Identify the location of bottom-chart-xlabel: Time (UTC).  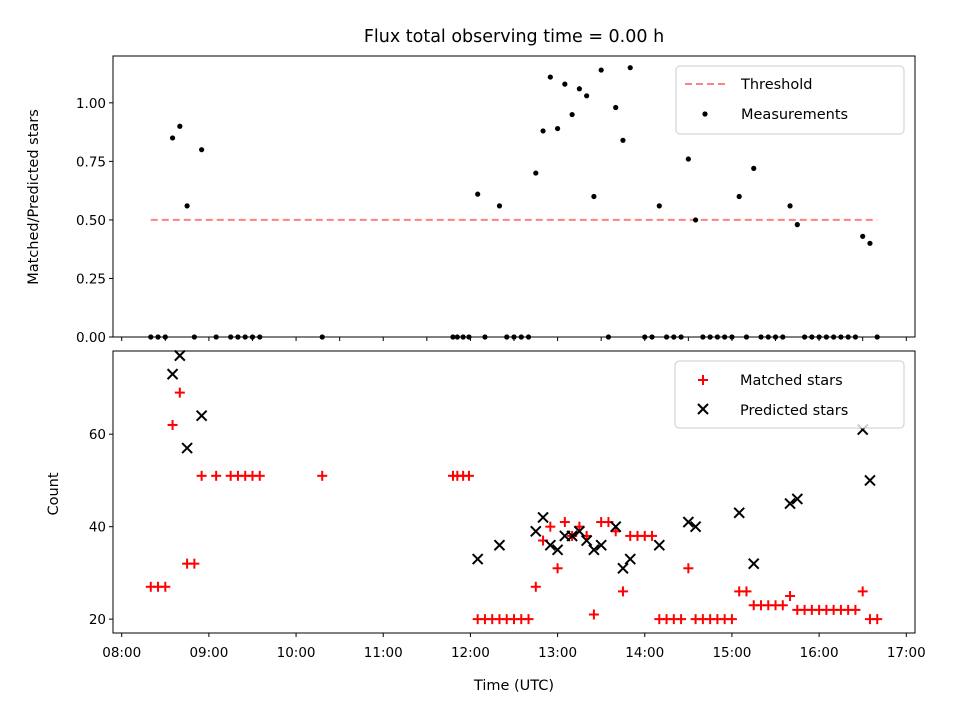
(513, 686).